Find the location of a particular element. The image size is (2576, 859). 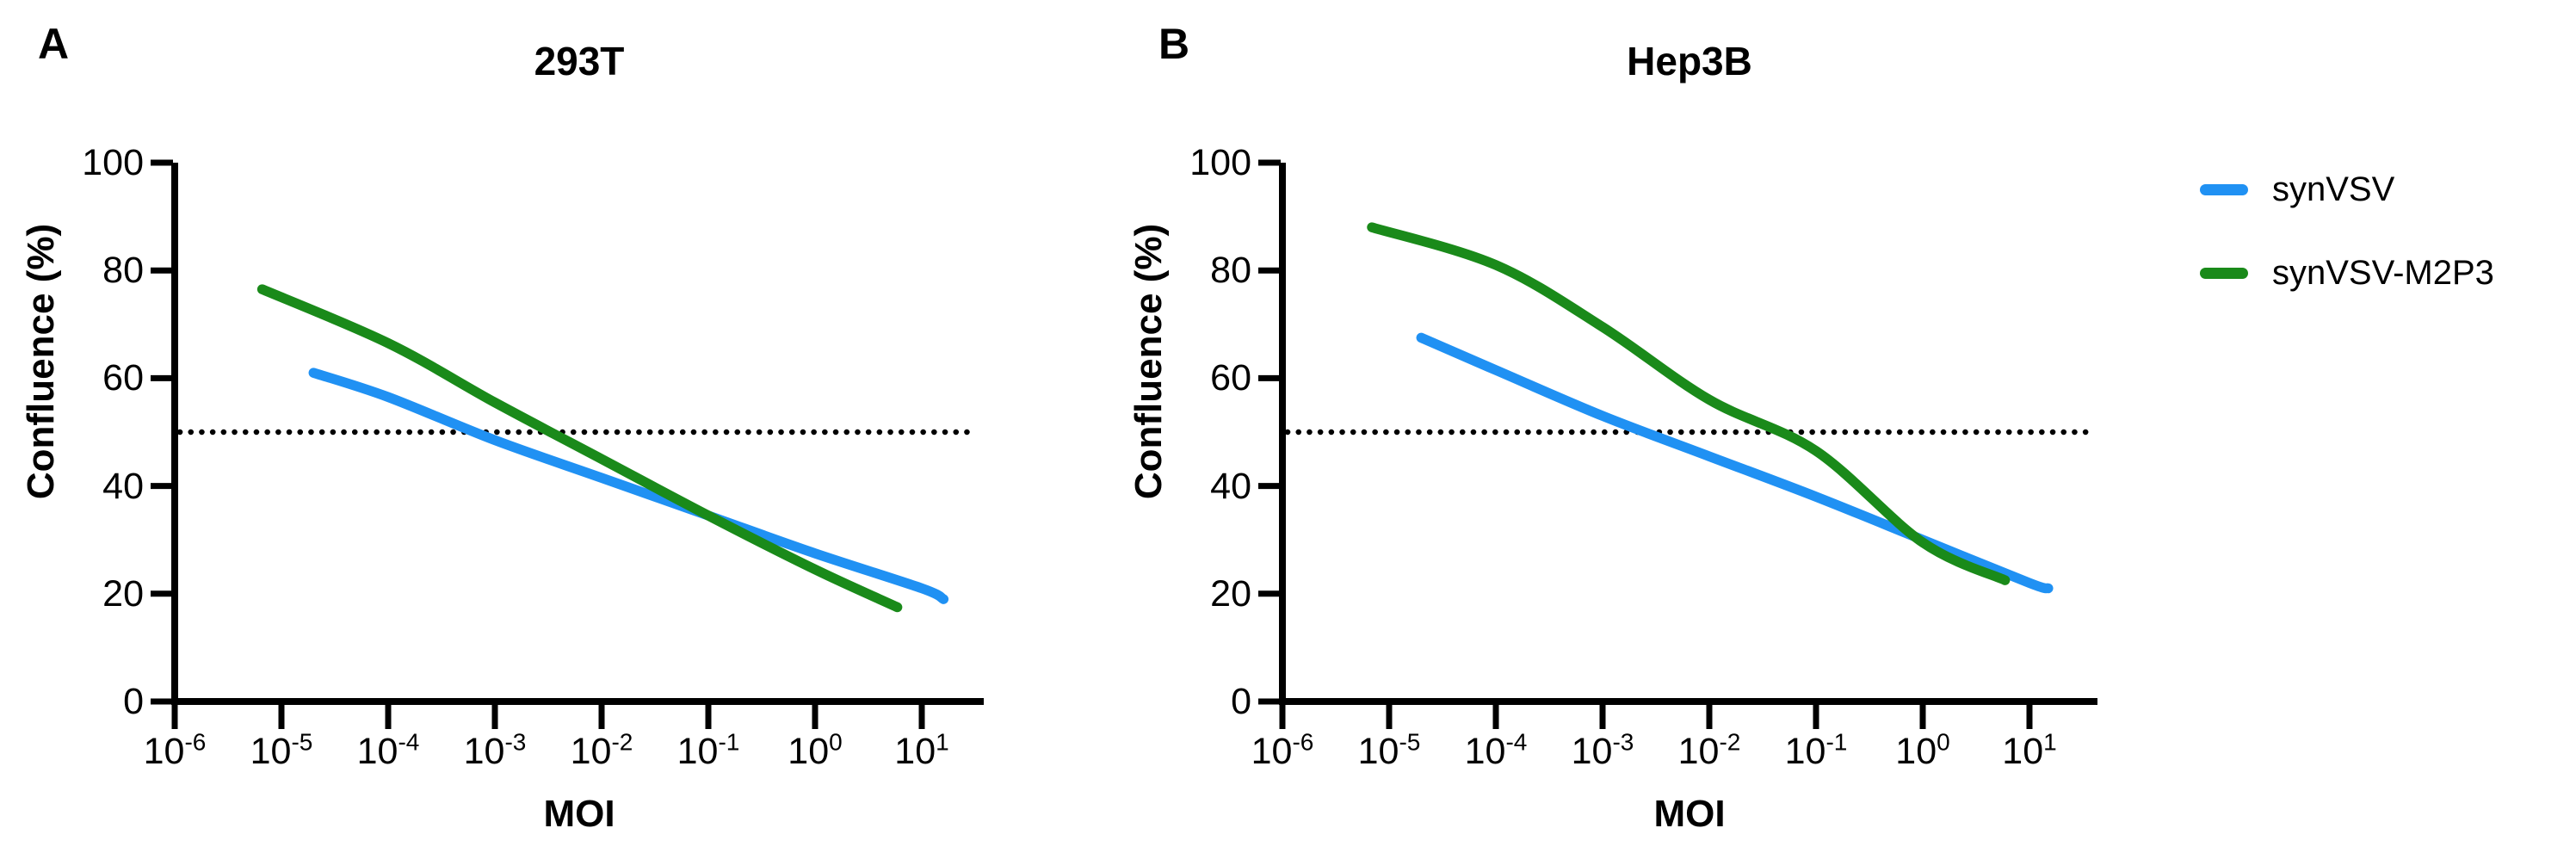

panel-b-x-axis-title: MOI is located at coordinates (1689, 814).